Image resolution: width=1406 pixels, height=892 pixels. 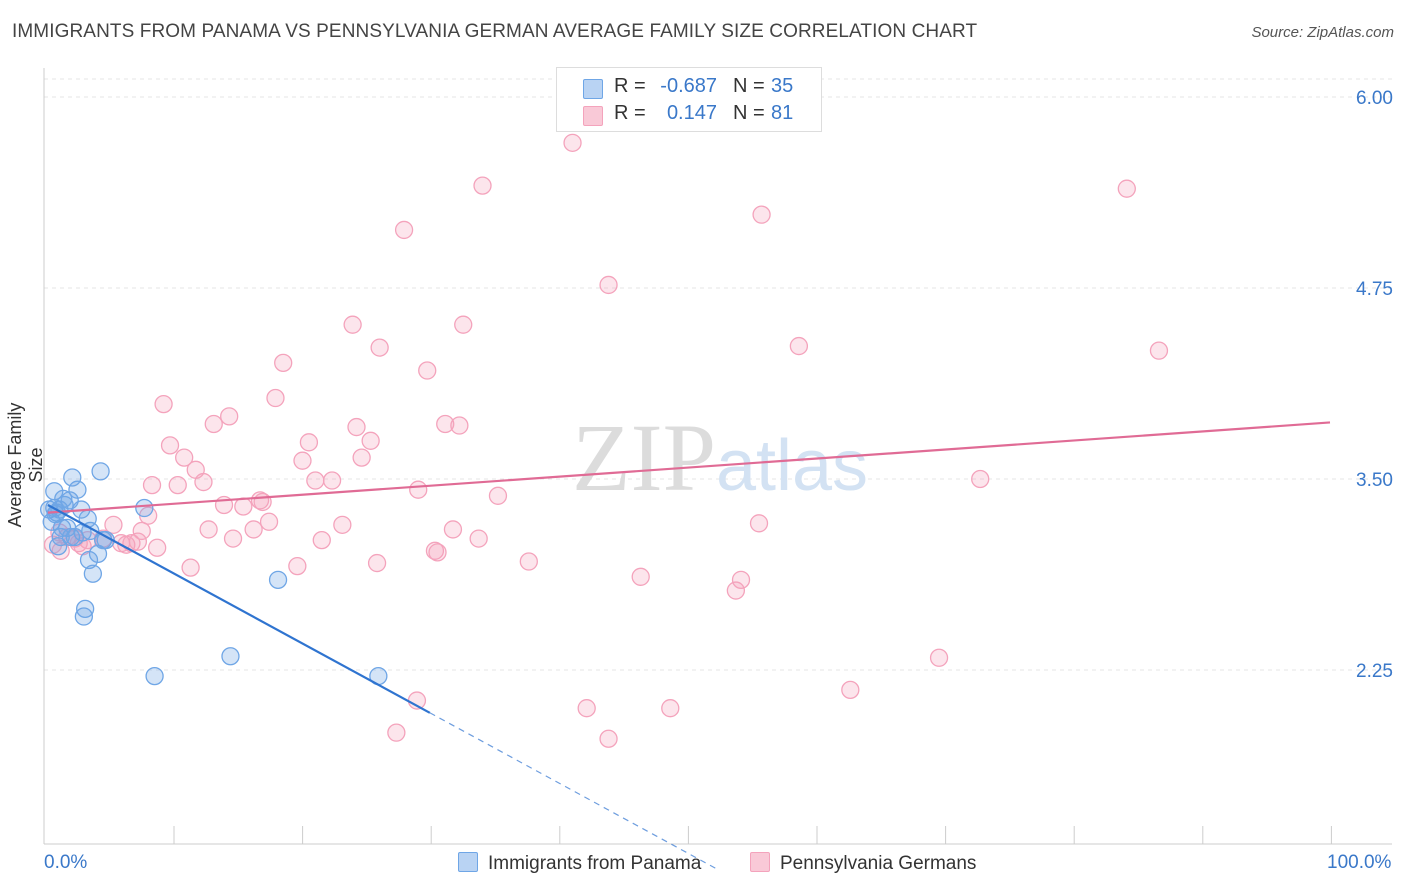 I want to click on y-tick-label: 2.25, so click(x=1374, y=671).